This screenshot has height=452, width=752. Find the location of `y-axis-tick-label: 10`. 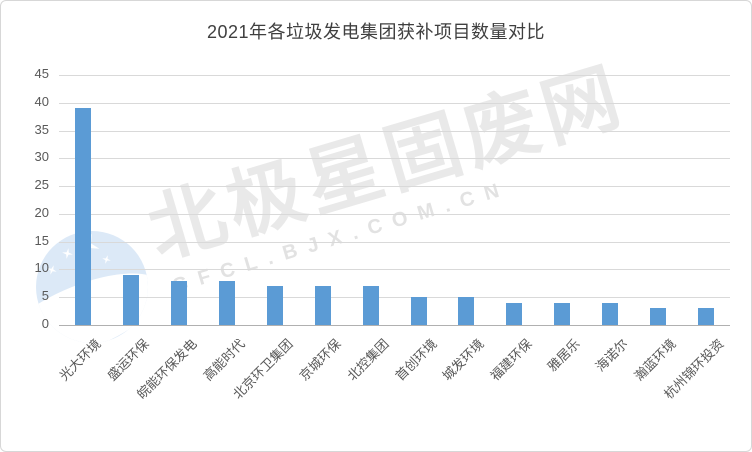

y-axis-tick-label: 10 is located at coordinates (41, 268).